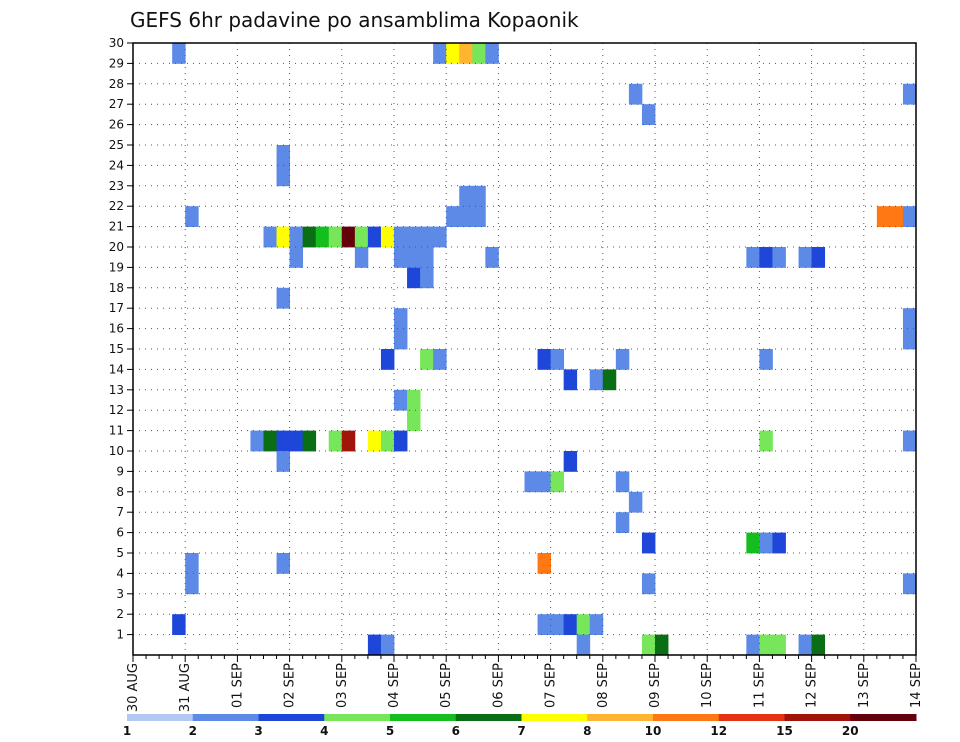 The height and width of the screenshot is (742, 960). Describe the element at coordinates (120, 512) in the screenshot. I see `y-tick-label: 7` at that location.